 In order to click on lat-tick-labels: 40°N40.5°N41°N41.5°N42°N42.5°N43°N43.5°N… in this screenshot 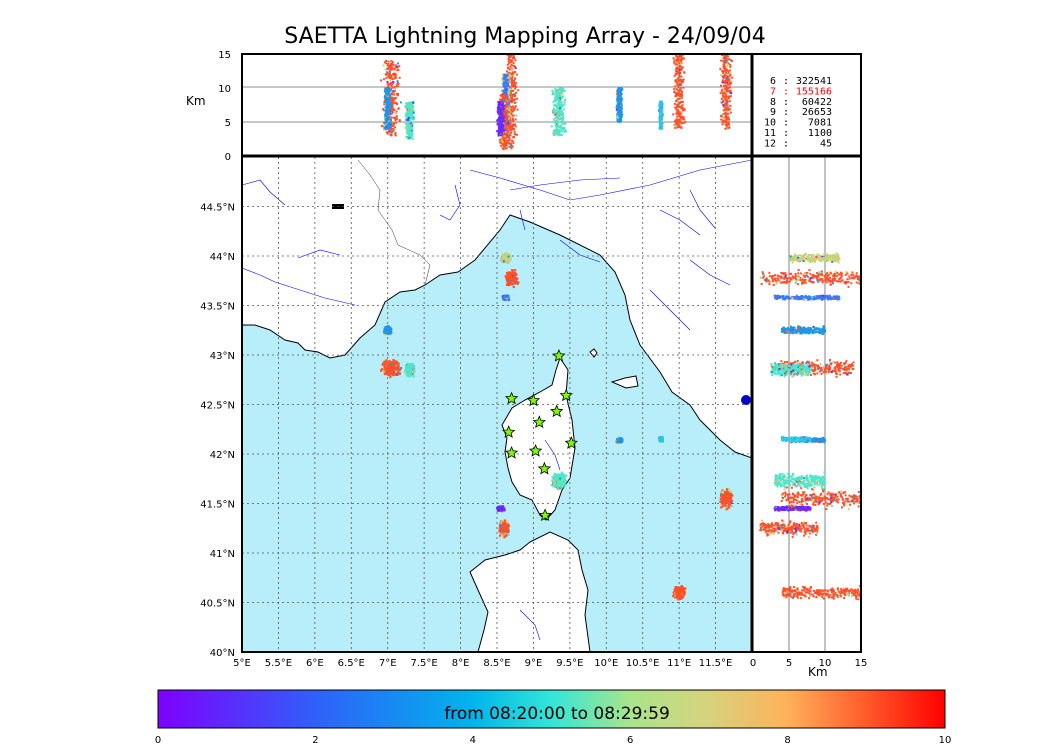, I will do `click(217, 431)`.